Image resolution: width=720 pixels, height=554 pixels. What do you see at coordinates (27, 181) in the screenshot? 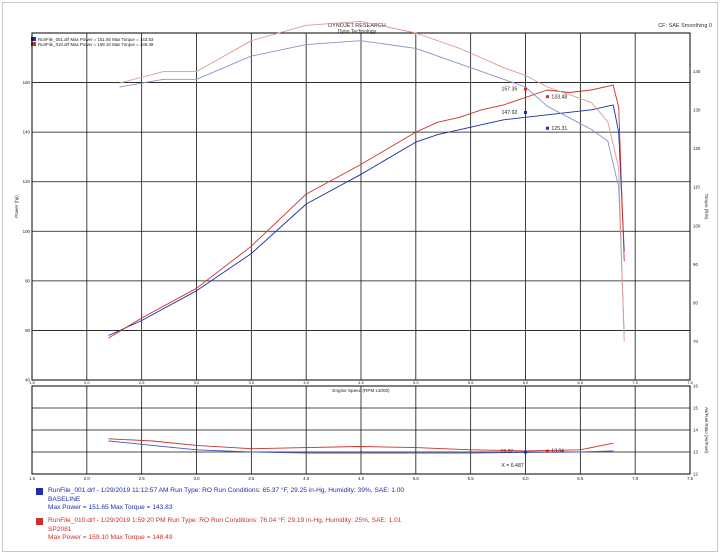
I see `left-y-tick-label: 120` at bounding box center [27, 181].